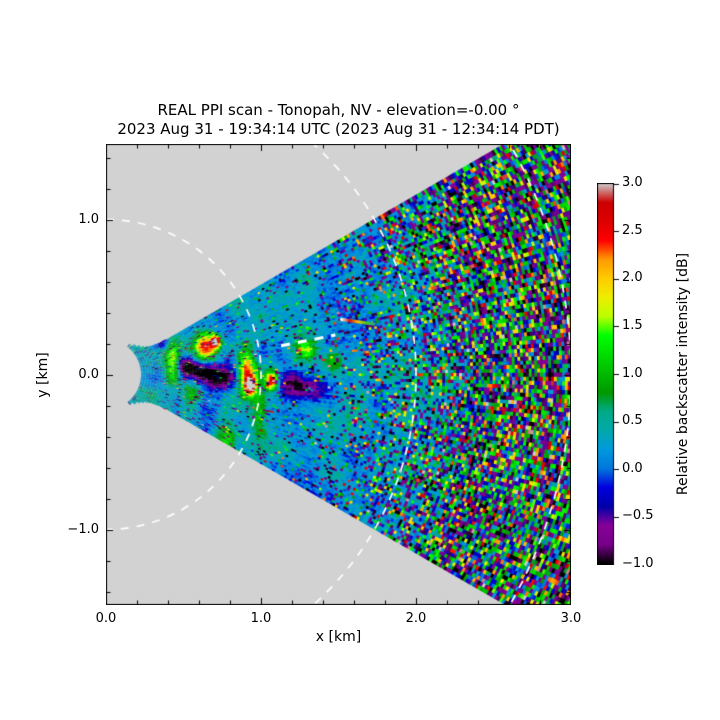 This screenshot has width=720, height=720. I want to click on colorbar-tick-label: −1.0, so click(638, 563).